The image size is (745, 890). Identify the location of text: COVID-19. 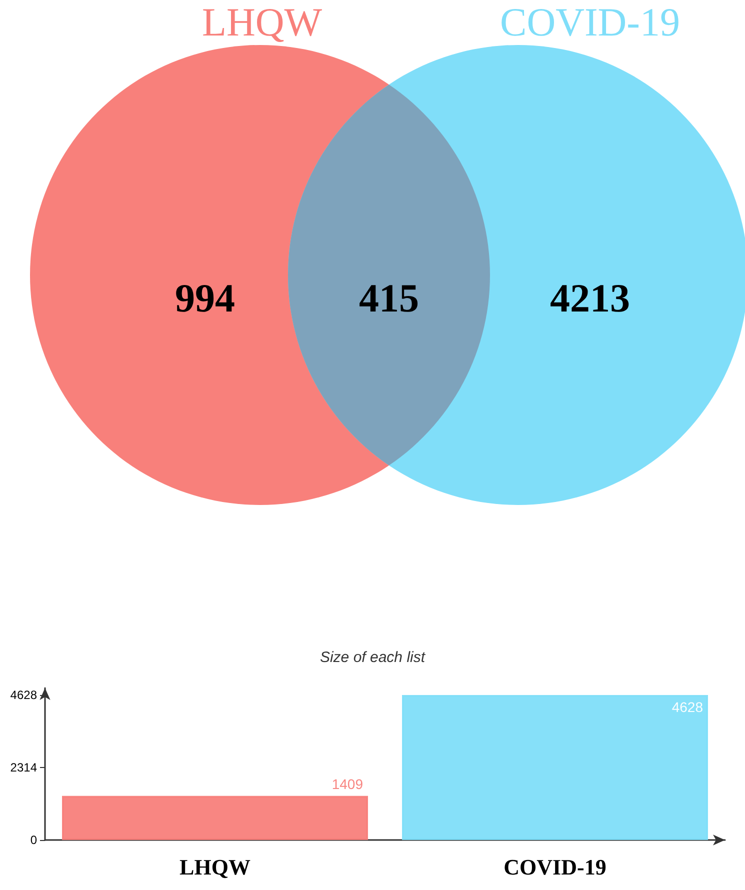
(590, 22).